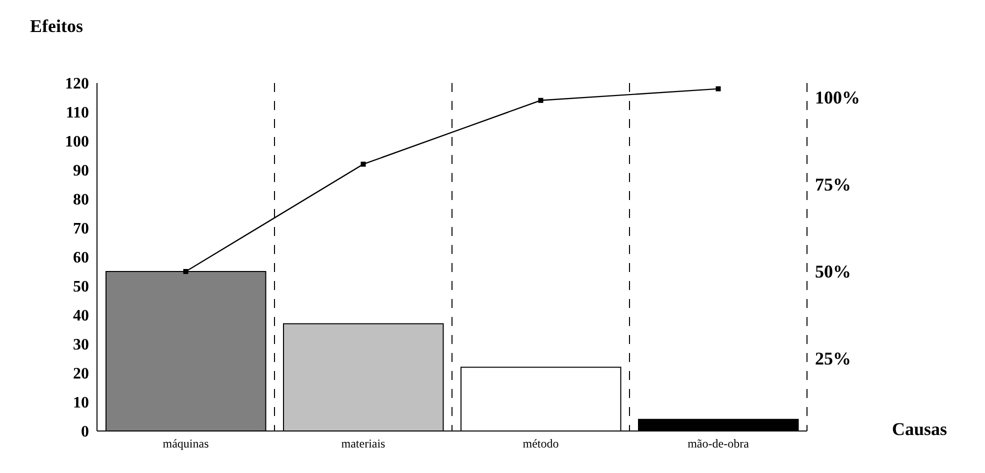 The image size is (985, 473). I want to click on x-tick-label: materiais, so click(363, 443).